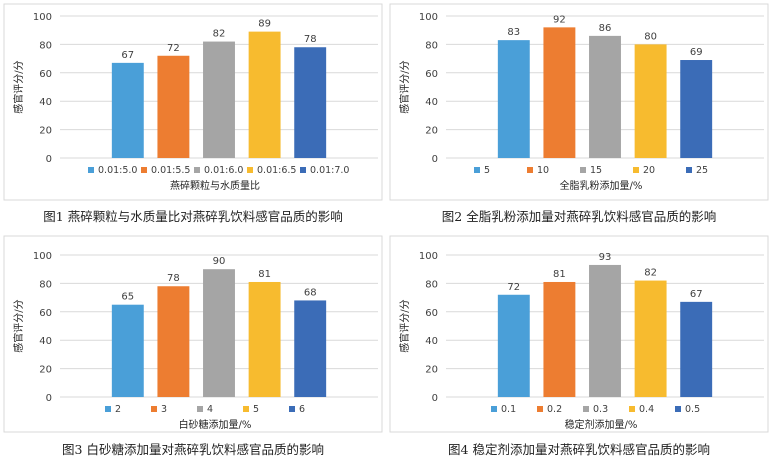 The width and height of the screenshot is (772, 464). Describe the element at coordinates (264, 24) in the screenshot. I see `data-label: 89` at that location.